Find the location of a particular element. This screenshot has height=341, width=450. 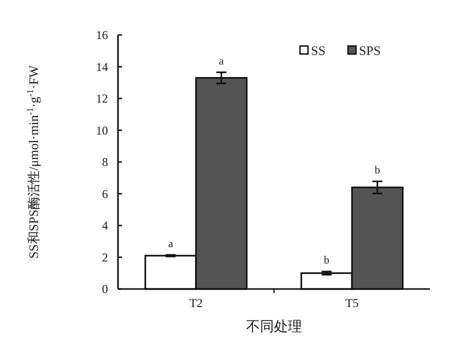

y-tick-label: 4 is located at coordinates (105, 225).